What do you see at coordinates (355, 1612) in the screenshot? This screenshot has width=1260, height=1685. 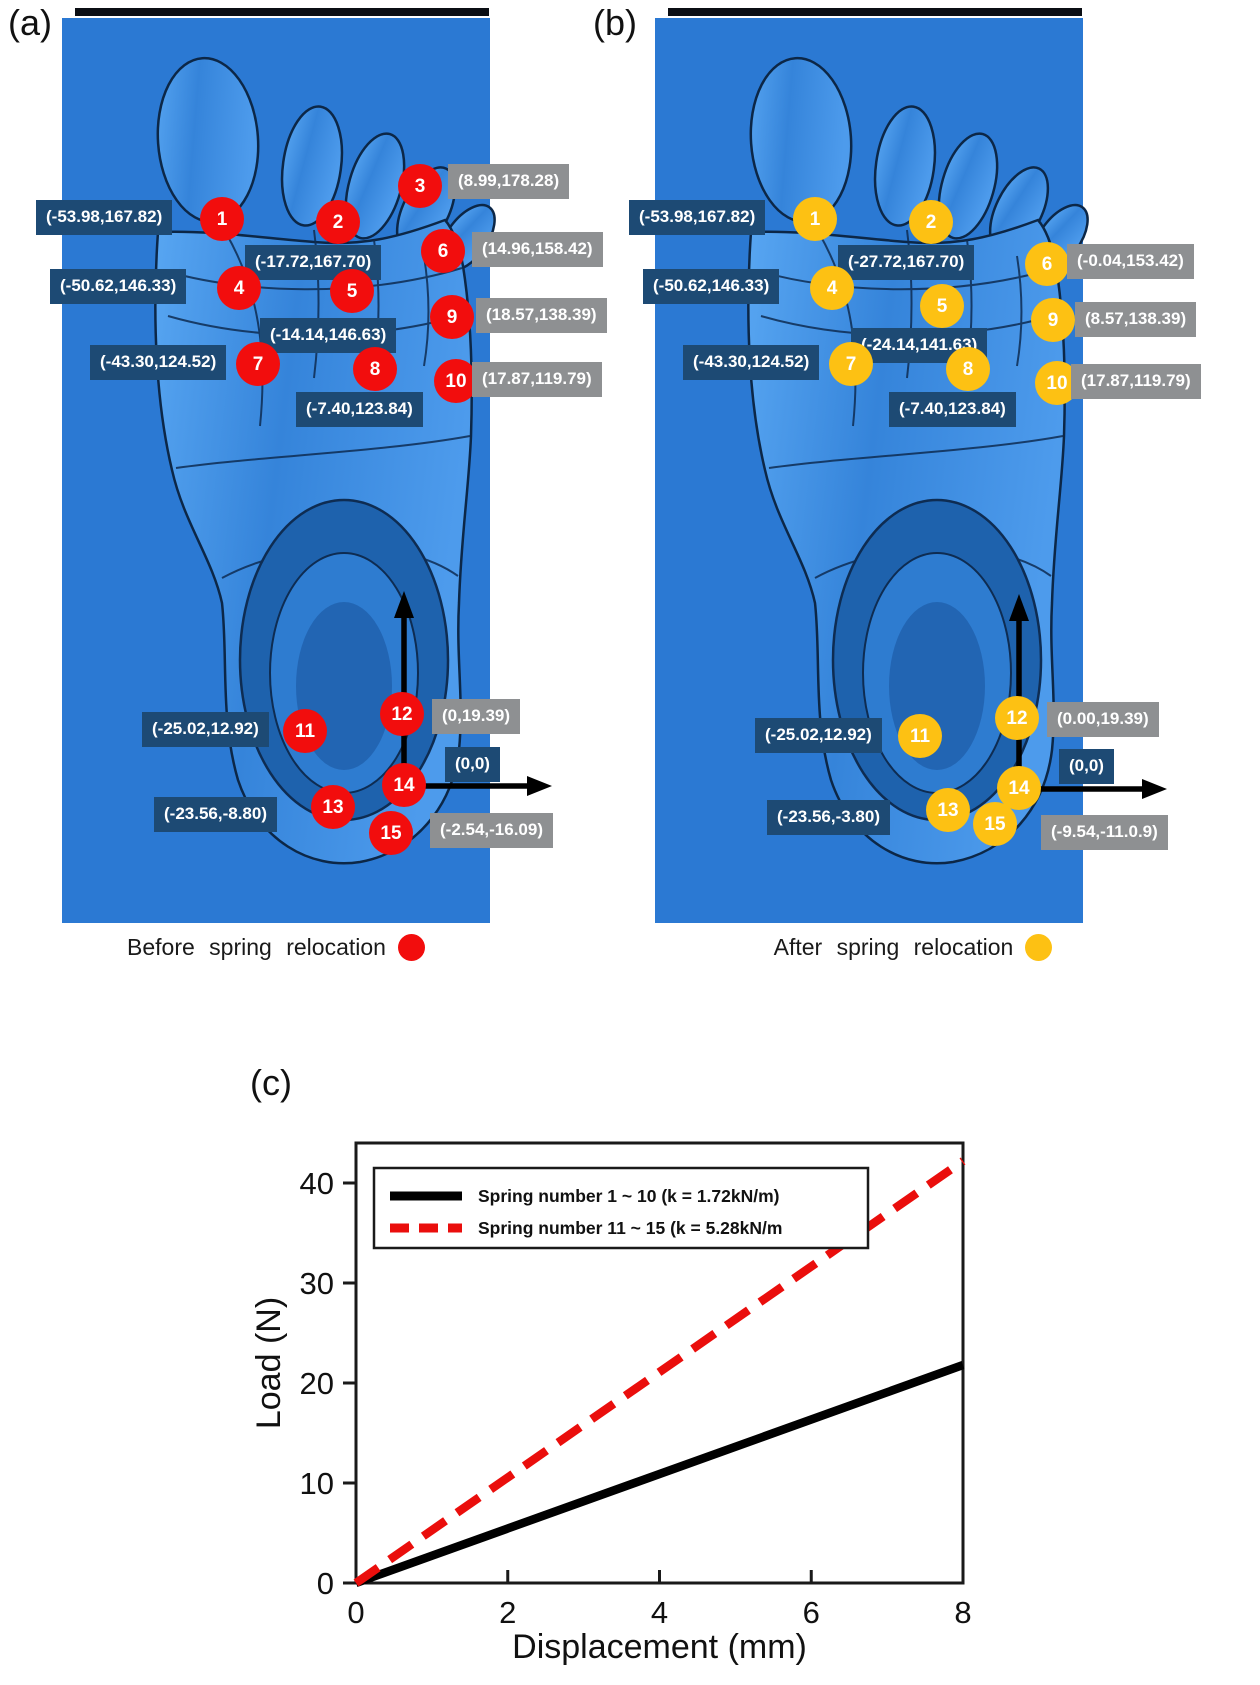 I see `x-tick-label: 0` at bounding box center [355, 1612].